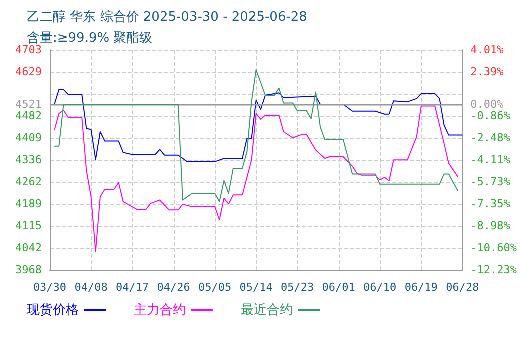 The width and height of the screenshot is (520, 350). What do you see at coordinates (29, 138) in the screenshot?
I see `y-tick-label: 4409` at bounding box center [29, 138].